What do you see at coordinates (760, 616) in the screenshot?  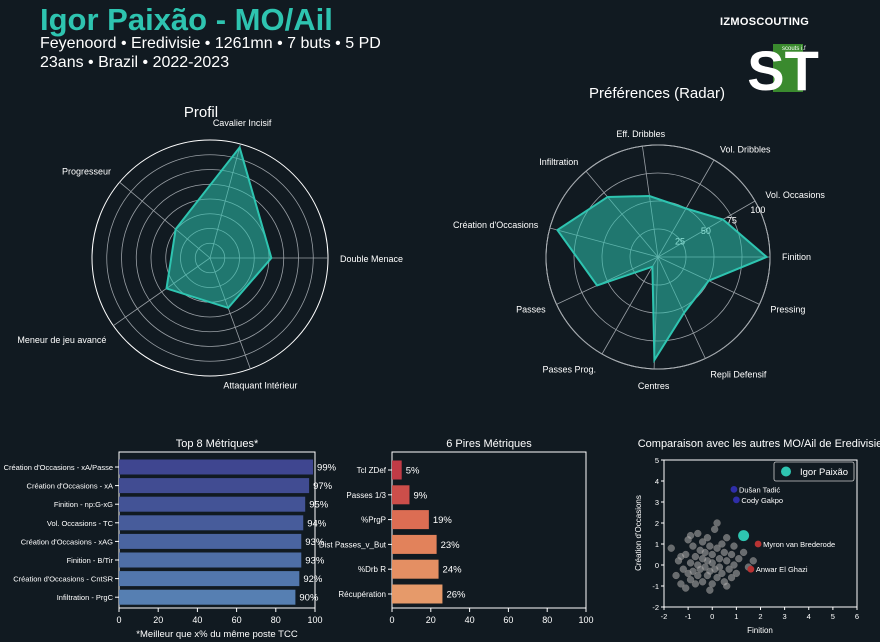 I see `comparaison-xtick-label: 2` at bounding box center [760, 616].